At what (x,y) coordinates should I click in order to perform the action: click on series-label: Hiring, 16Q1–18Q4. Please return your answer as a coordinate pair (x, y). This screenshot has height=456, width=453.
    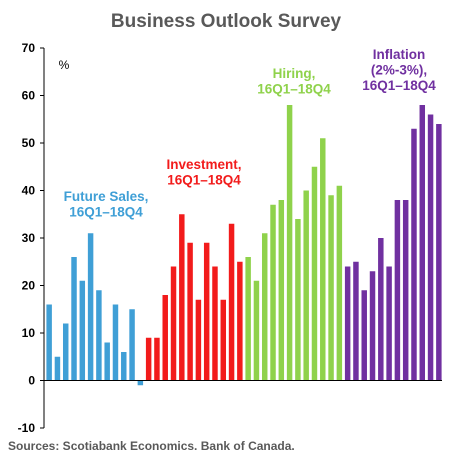
    Looking at the image, I should click on (294, 81).